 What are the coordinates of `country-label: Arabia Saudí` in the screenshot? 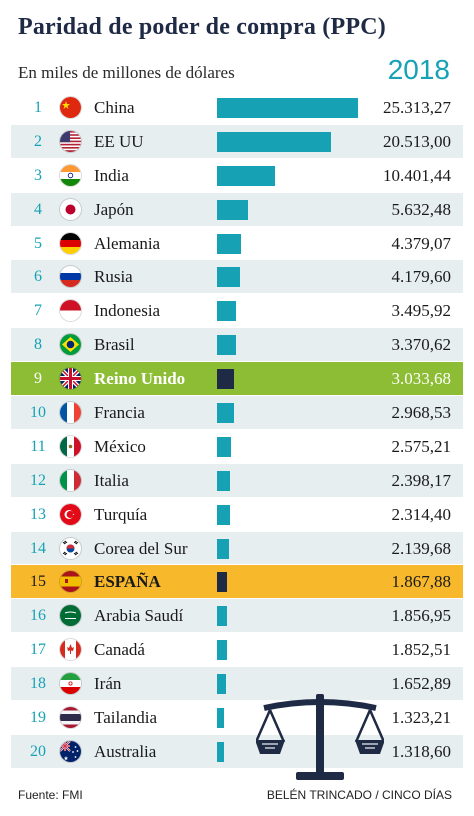 It's located at (139, 616).